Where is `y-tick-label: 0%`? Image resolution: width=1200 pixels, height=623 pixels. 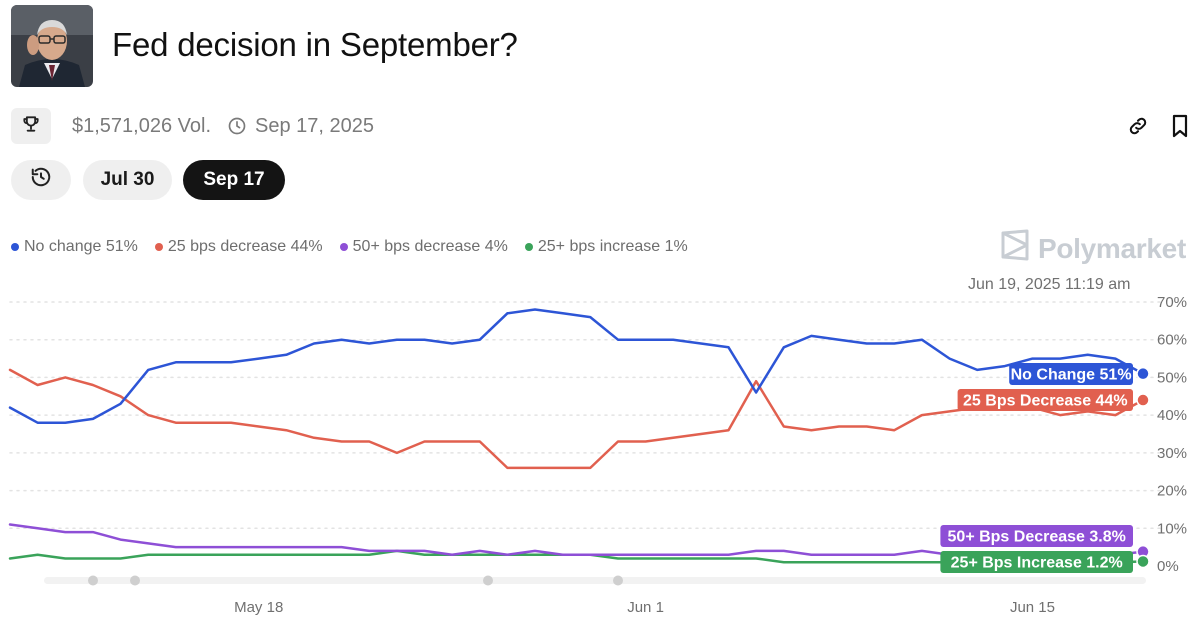
y-tick-label: 0% is located at coordinates (1168, 566).